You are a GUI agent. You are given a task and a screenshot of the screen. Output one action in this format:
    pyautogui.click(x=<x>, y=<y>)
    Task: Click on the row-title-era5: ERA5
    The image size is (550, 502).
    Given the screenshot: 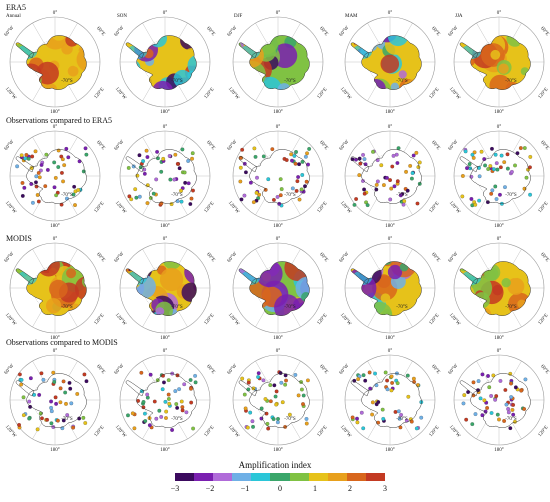 What is the action you would take?
    pyautogui.click(x=16, y=7)
    